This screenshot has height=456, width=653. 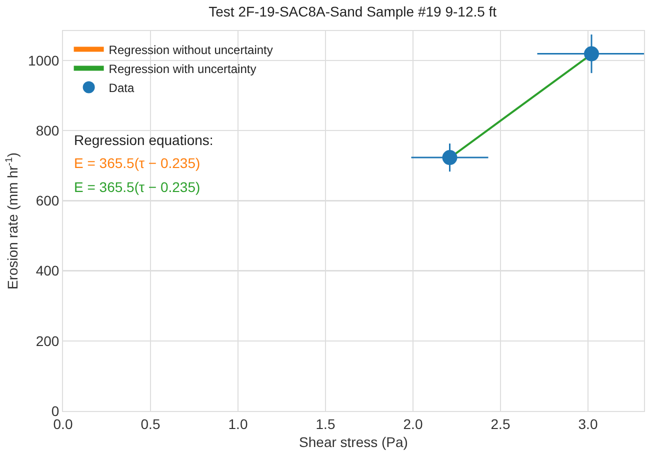 What do you see at coordinates (150, 424) in the screenshot?
I see `x-tick-label: 0.5` at bounding box center [150, 424].